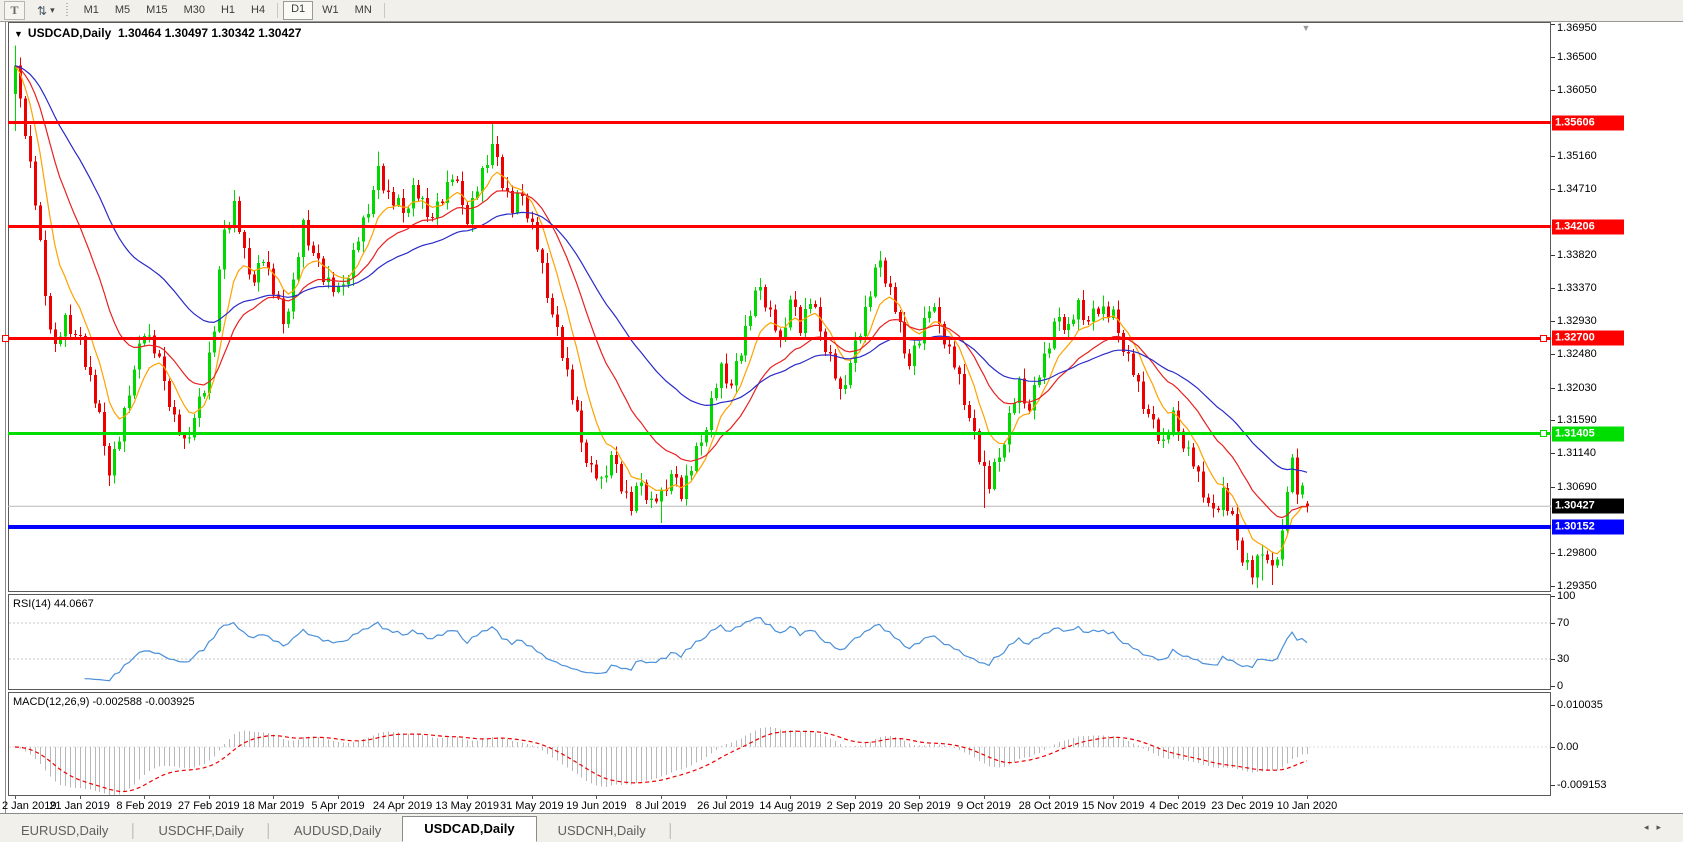 The height and width of the screenshot is (842, 1683). Describe the element at coordinates (65, 830) in the screenshot. I see `chart-tab-eurusd: EURUSD,Daily` at that location.